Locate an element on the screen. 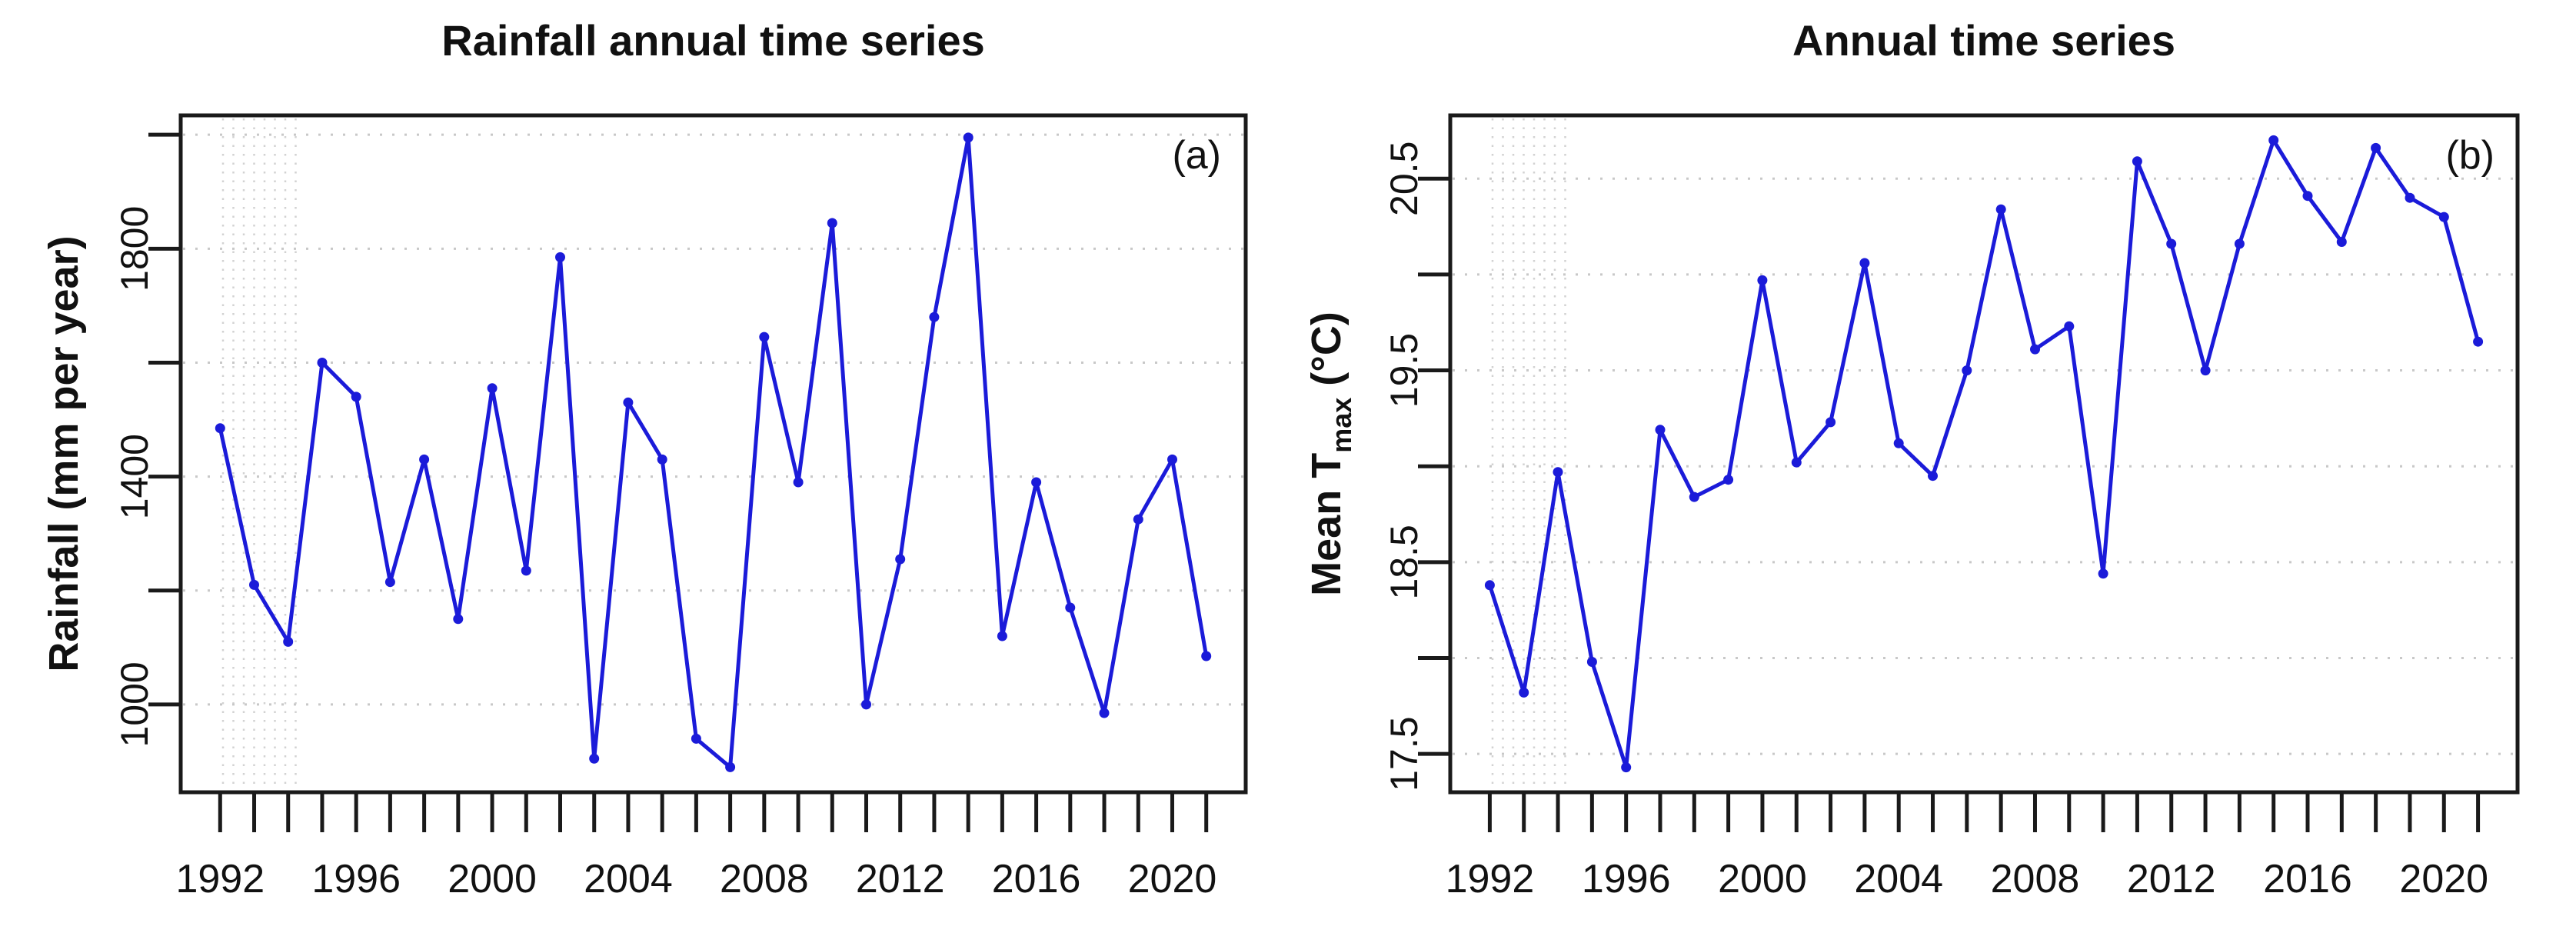 This screenshot has width=2576, height=943. y-tick-label: 20.5 is located at coordinates (1405, 179).